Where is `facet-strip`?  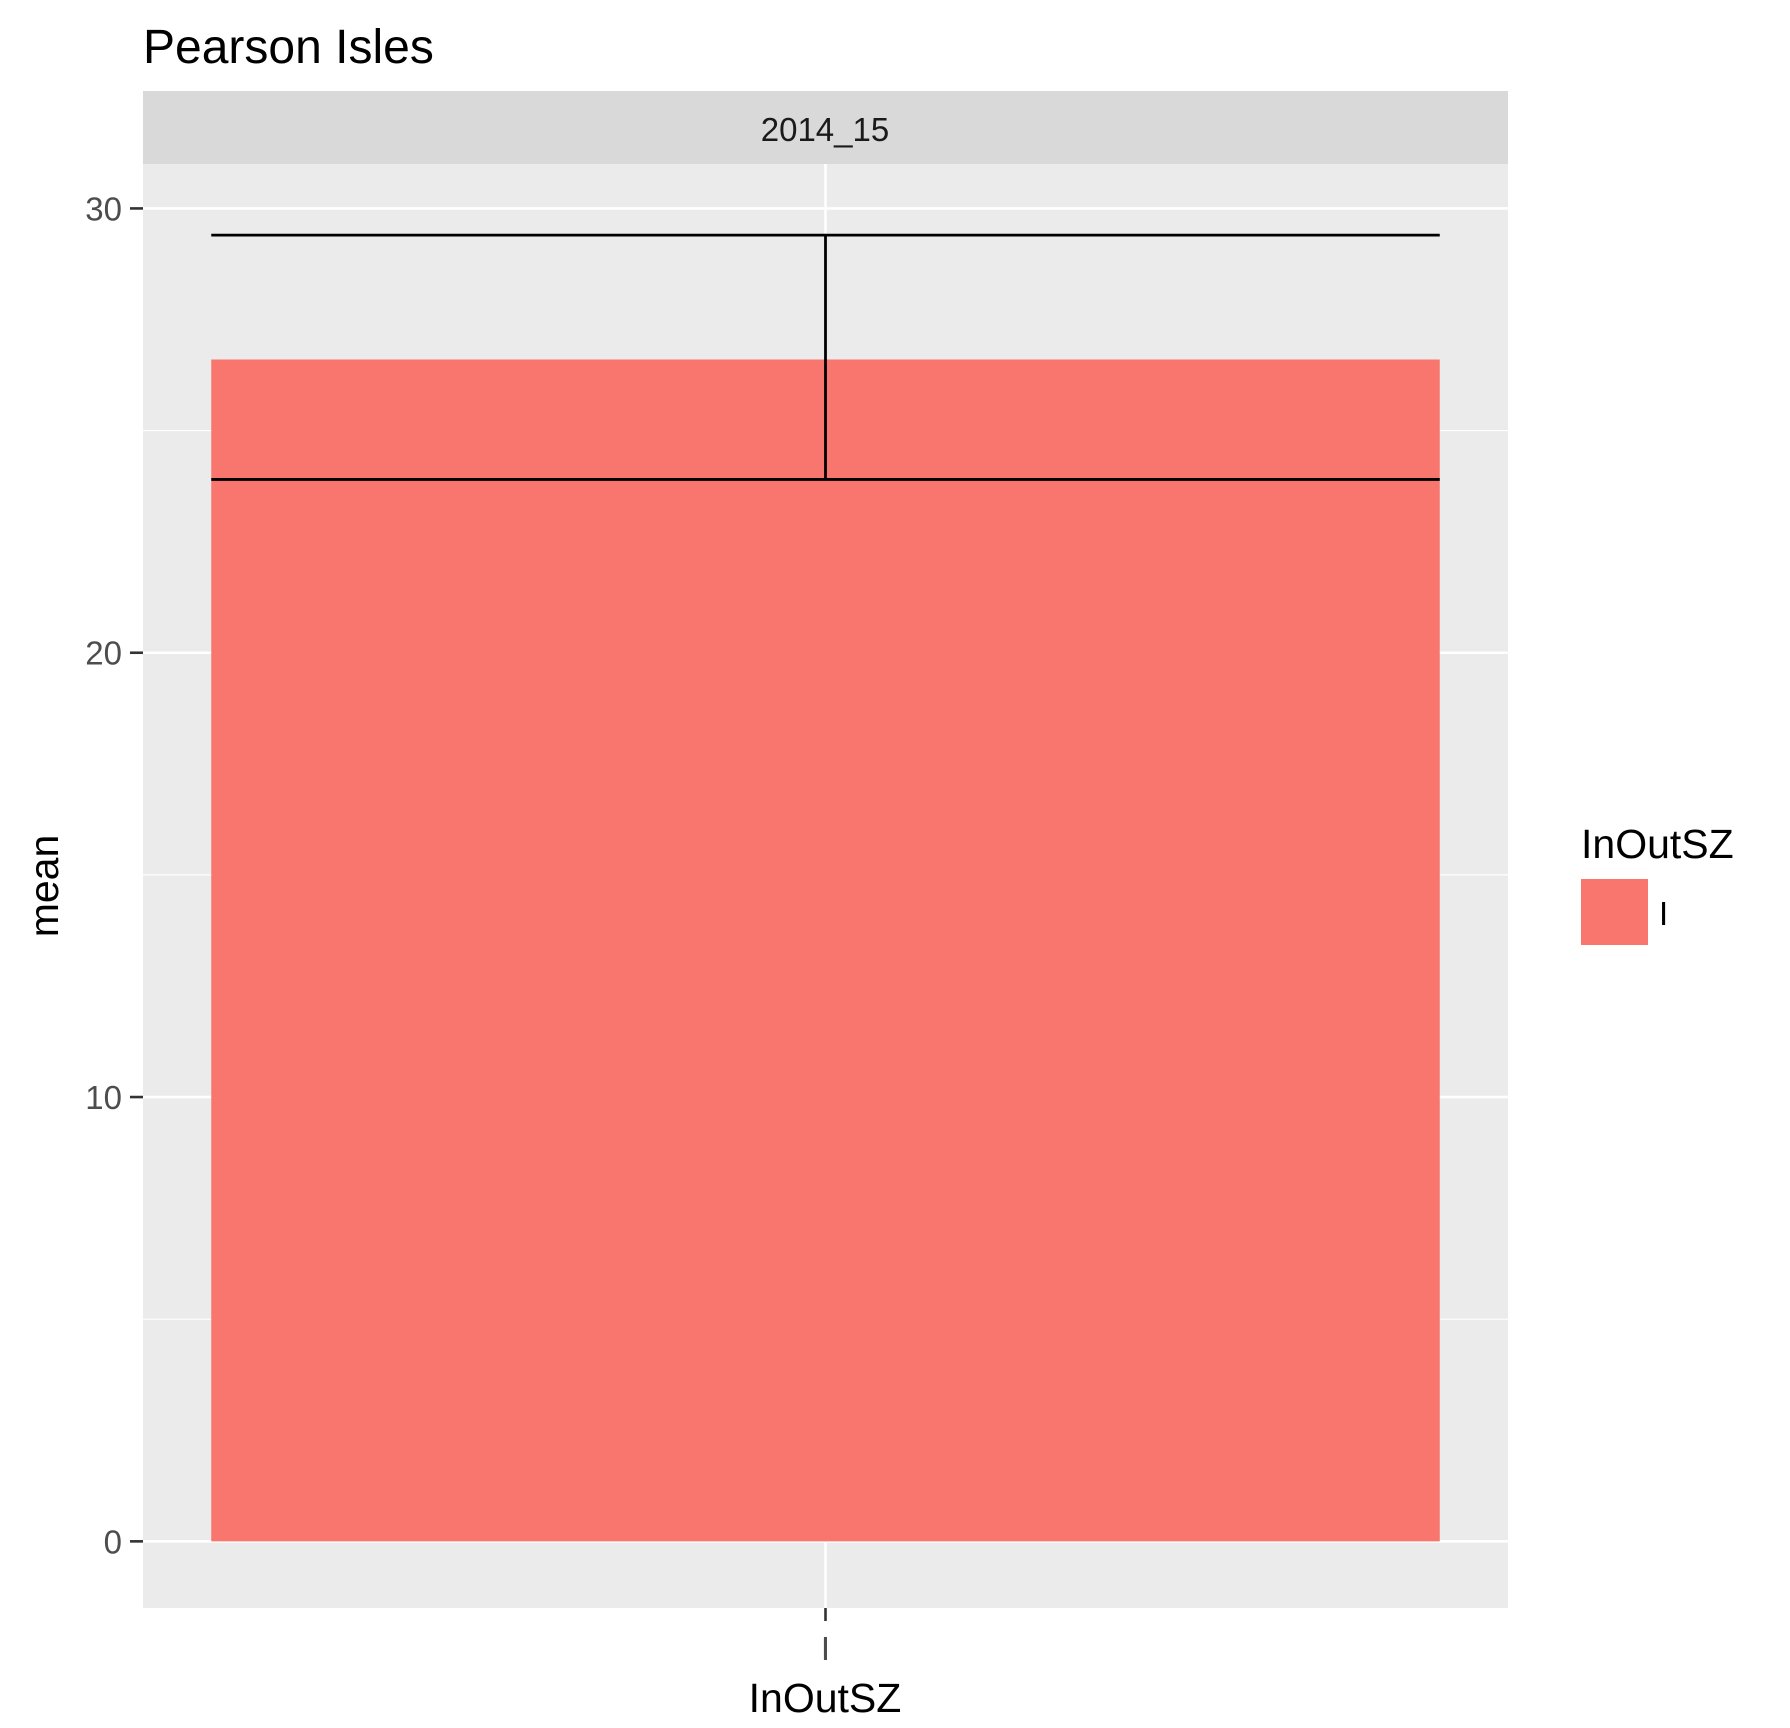 facet-strip is located at coordinates (825, 127).